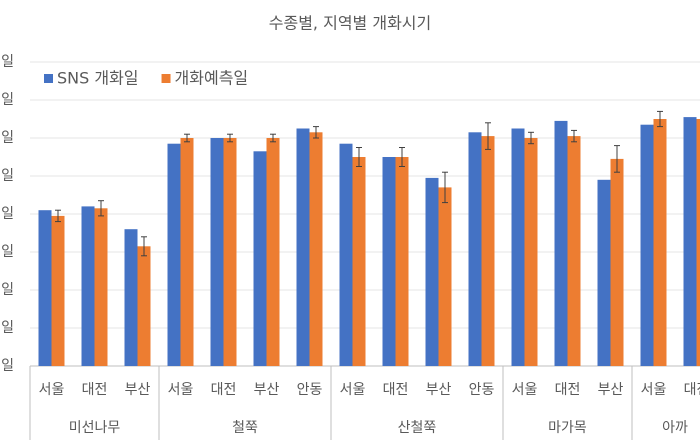 This screenshot has height=440, width=700. Describe the element at coordinates (245, 428) in the screenshot. I see `group-label: 철쭉` at that location.